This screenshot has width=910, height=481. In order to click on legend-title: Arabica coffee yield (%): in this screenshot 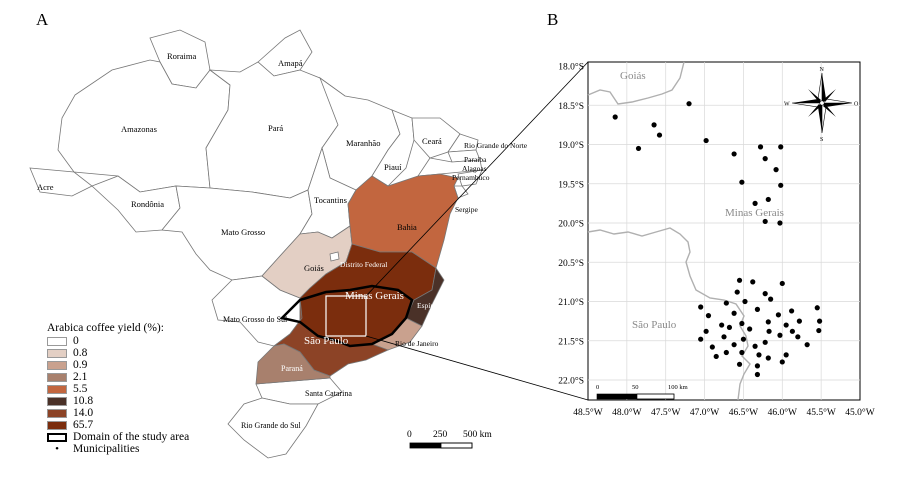, I will do `click(105, 328)`.